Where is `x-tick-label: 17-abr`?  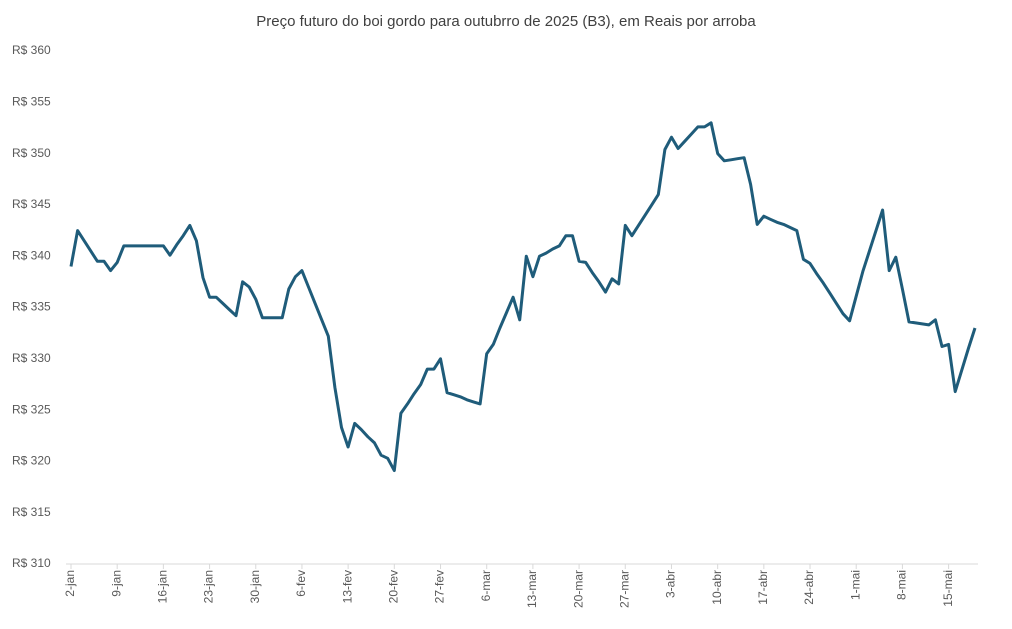 x-tick-label: 17-abr is located at coordinates (763, 587).